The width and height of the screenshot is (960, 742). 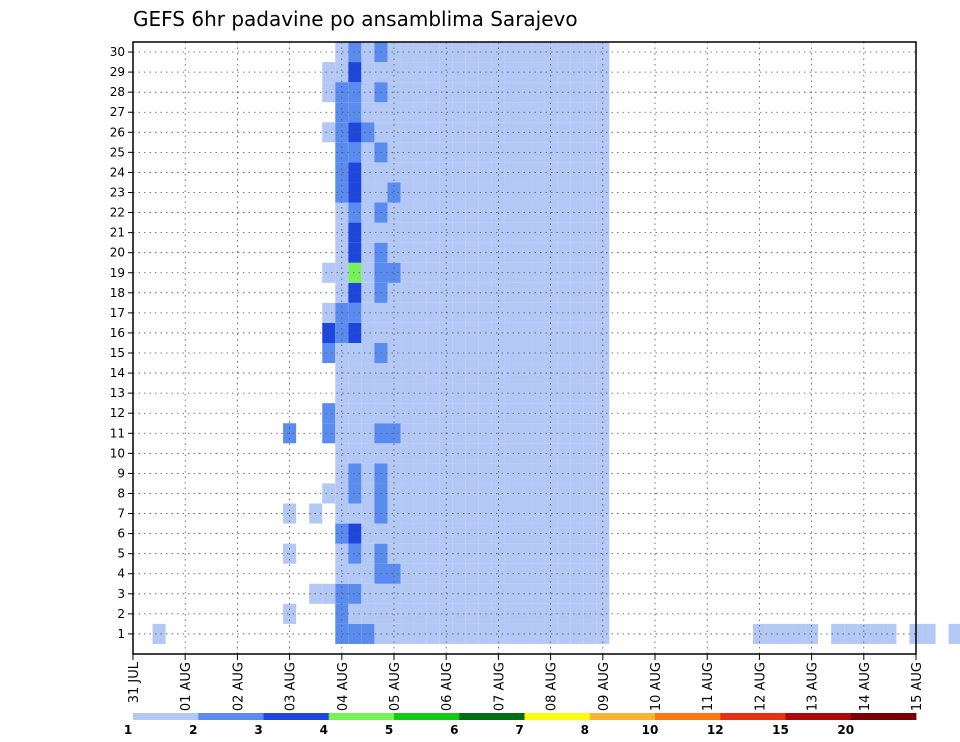 I want to click on colorbar-label: 3, so click(x=258, y=730).